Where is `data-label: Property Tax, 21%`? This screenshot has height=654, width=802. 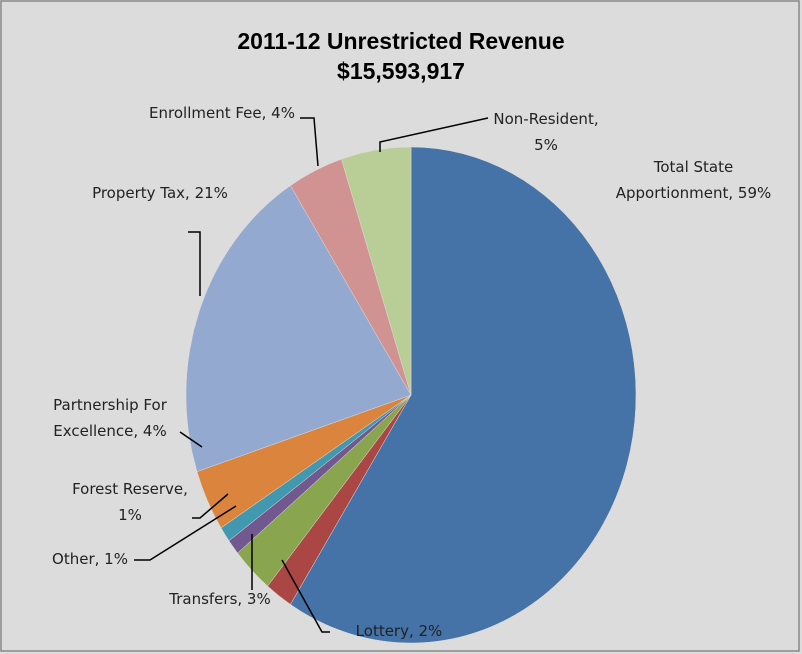 data-label: Property Tax, 21% is located at coordinates (160, 193).